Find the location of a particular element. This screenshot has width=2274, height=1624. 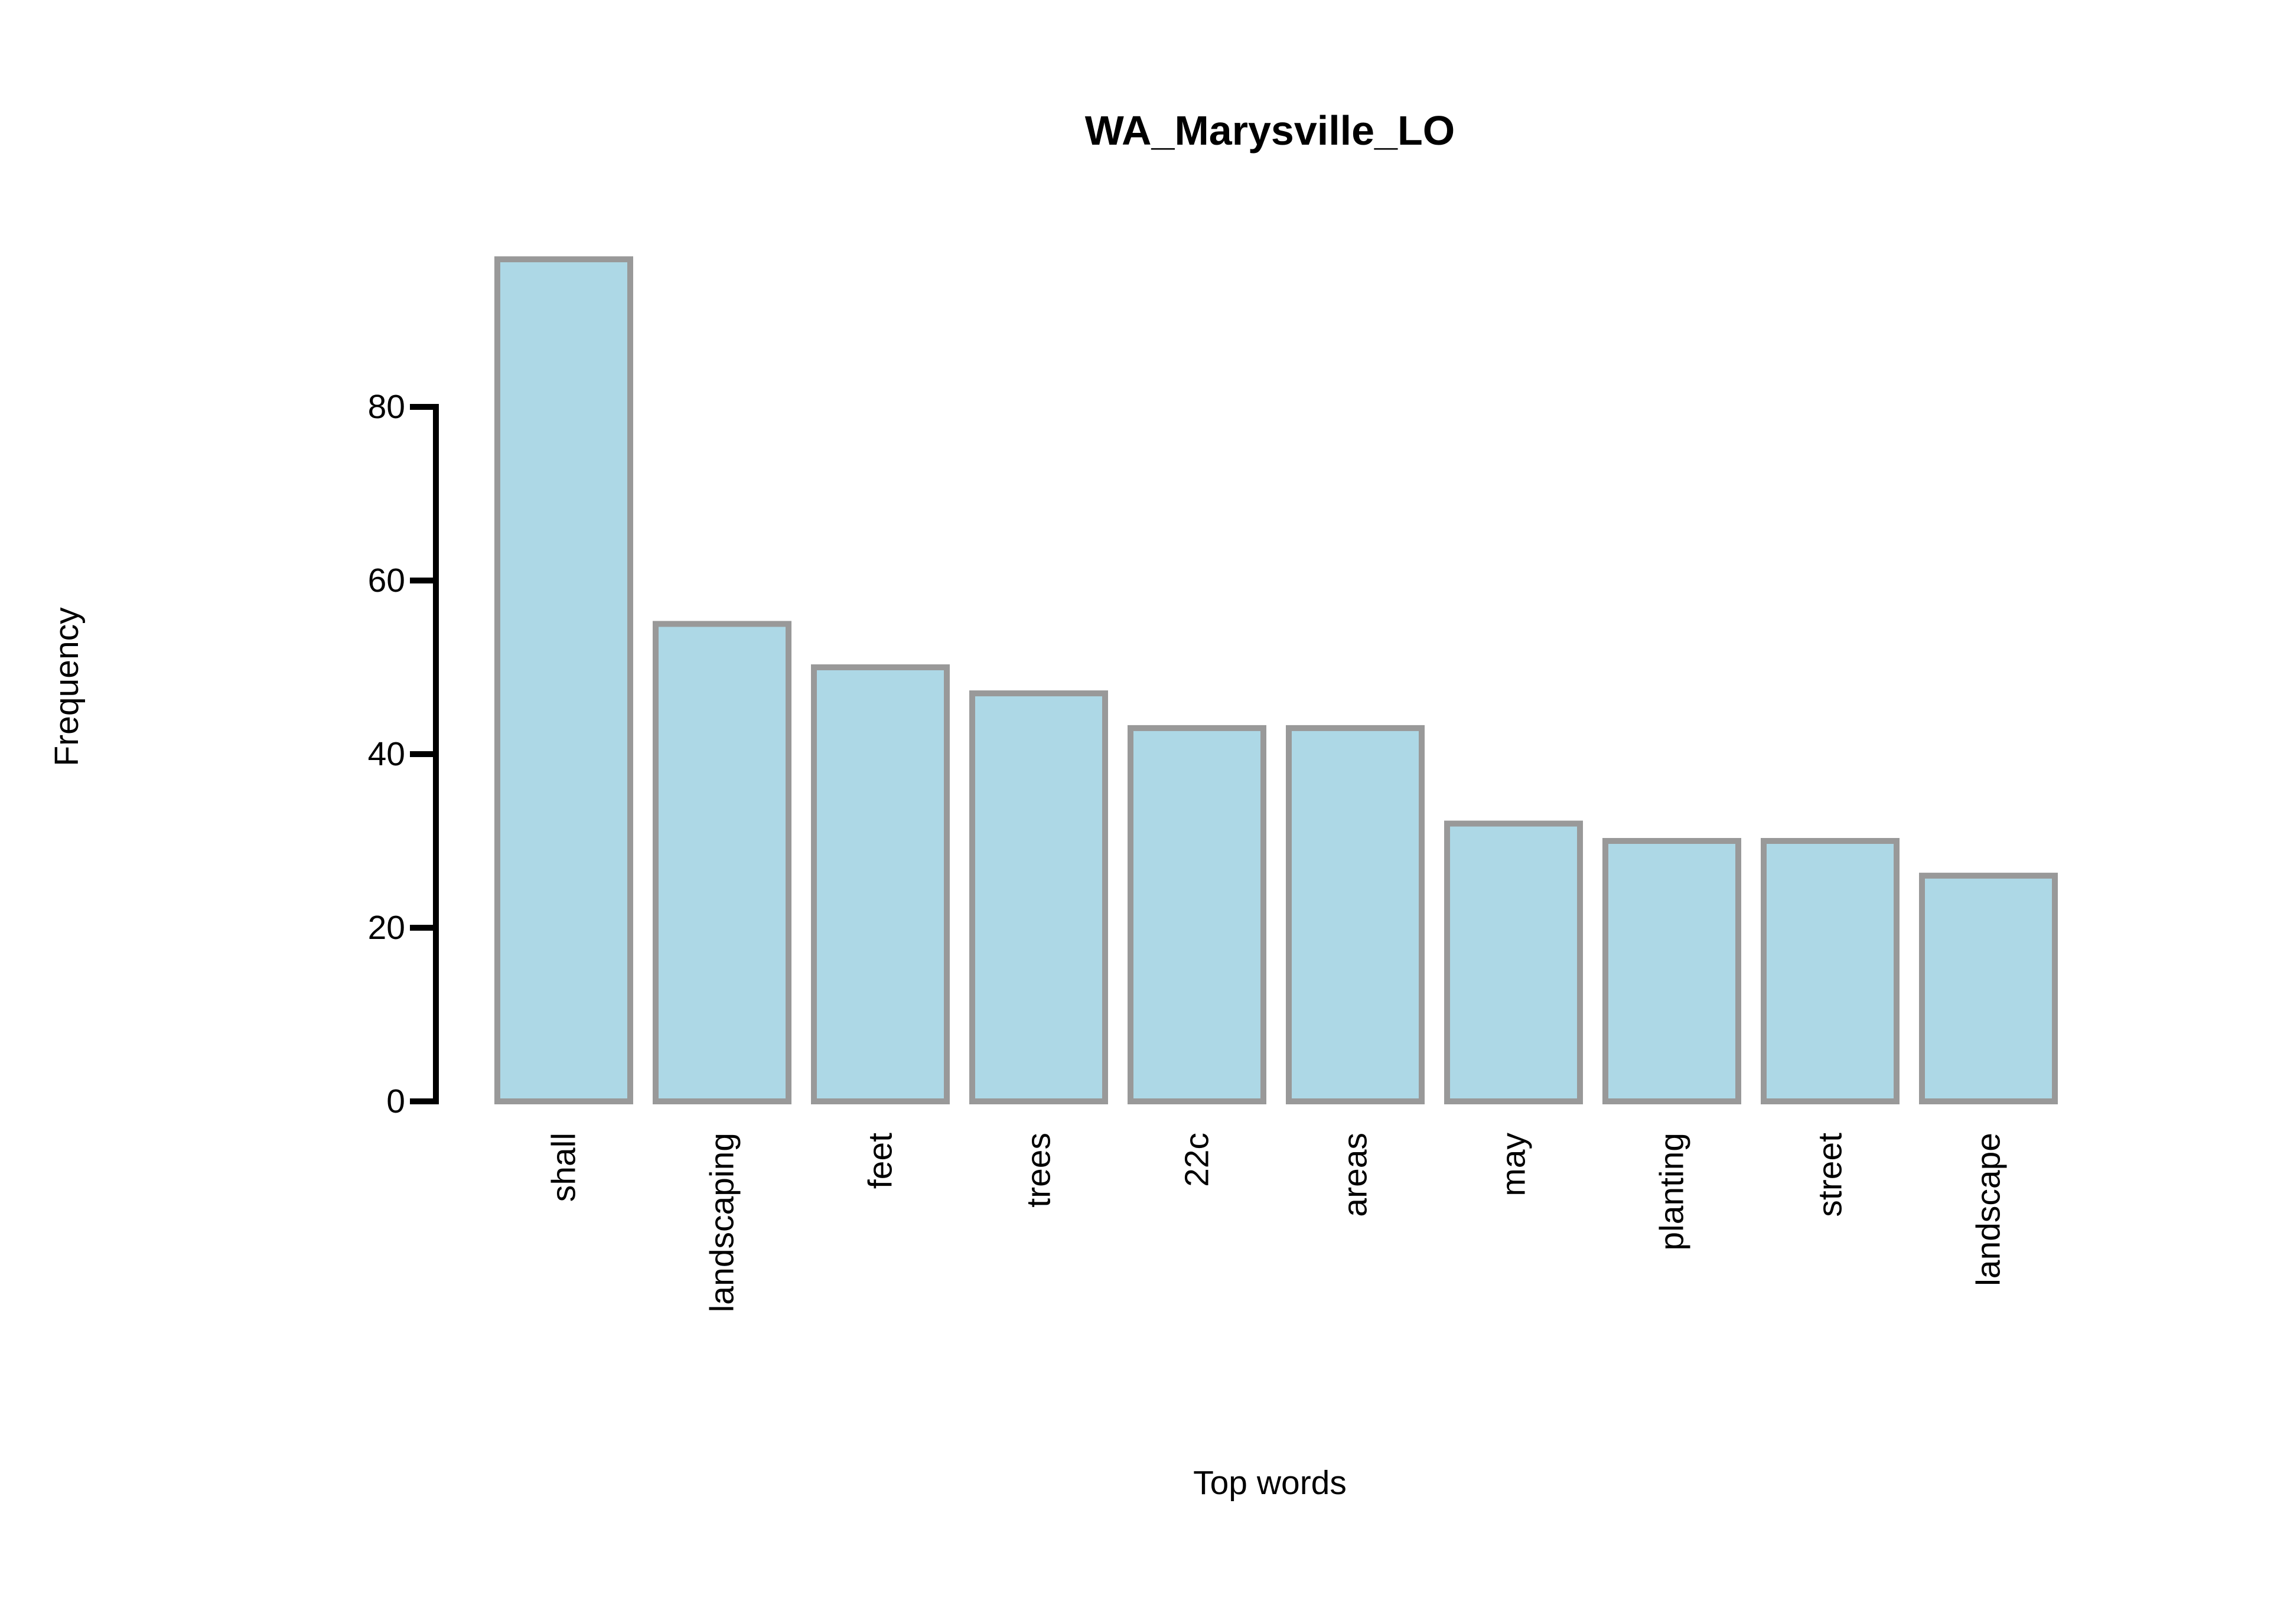

x-tick-label-feet: feet is located at coordinates (881, 1161).